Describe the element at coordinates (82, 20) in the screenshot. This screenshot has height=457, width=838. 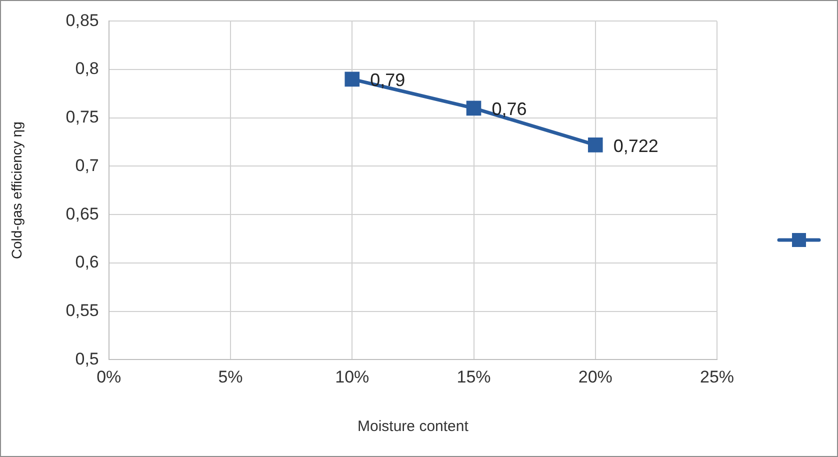
I see `y-tick-label: 0,85` at that location.